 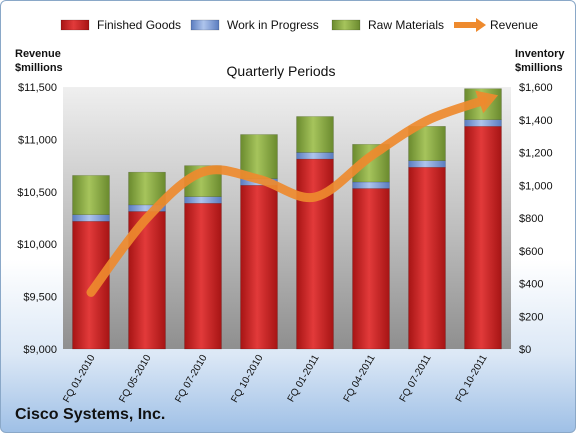 What do you see at coordinates (536, 154) in the screenshot?
I see `right-tick-label: $1,200` at bounding box center [536, 154].